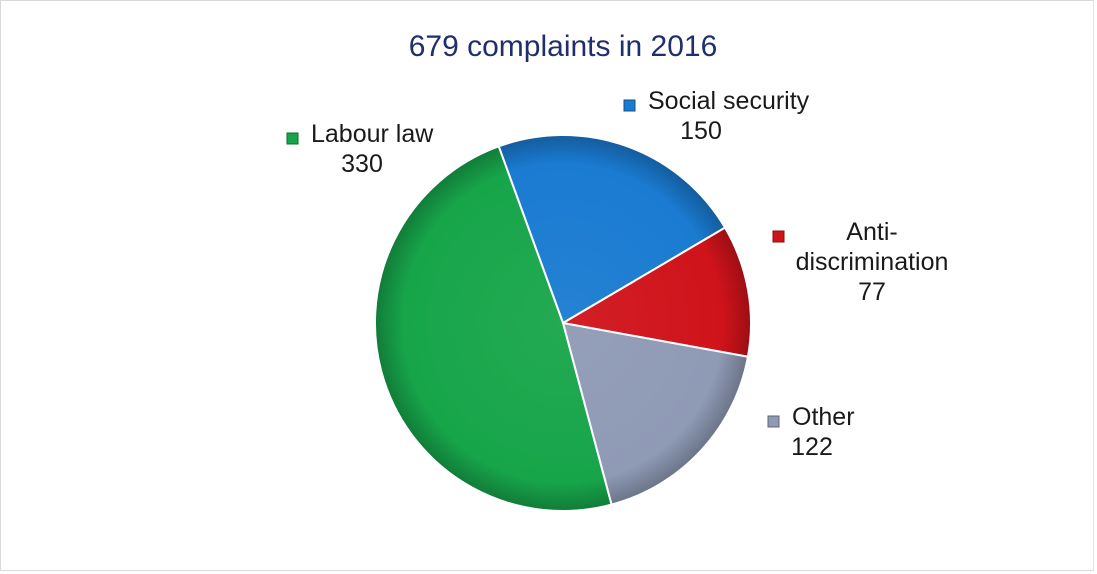  I want to click on chart-title: 679 complaints in 2016, so click(563, 46).